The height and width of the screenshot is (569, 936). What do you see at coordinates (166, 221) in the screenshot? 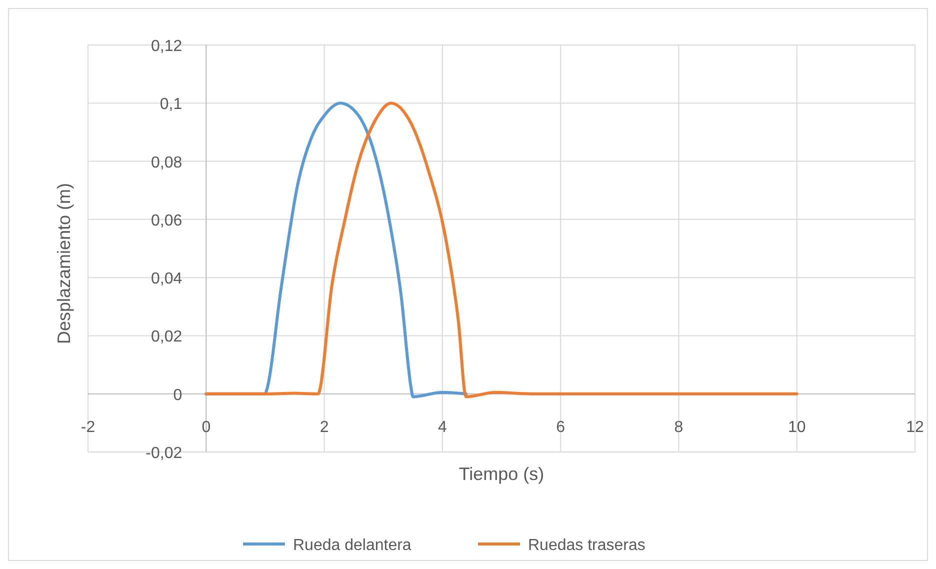
I see `y-tick-label: 0,06` at bounding box center [166, 221].